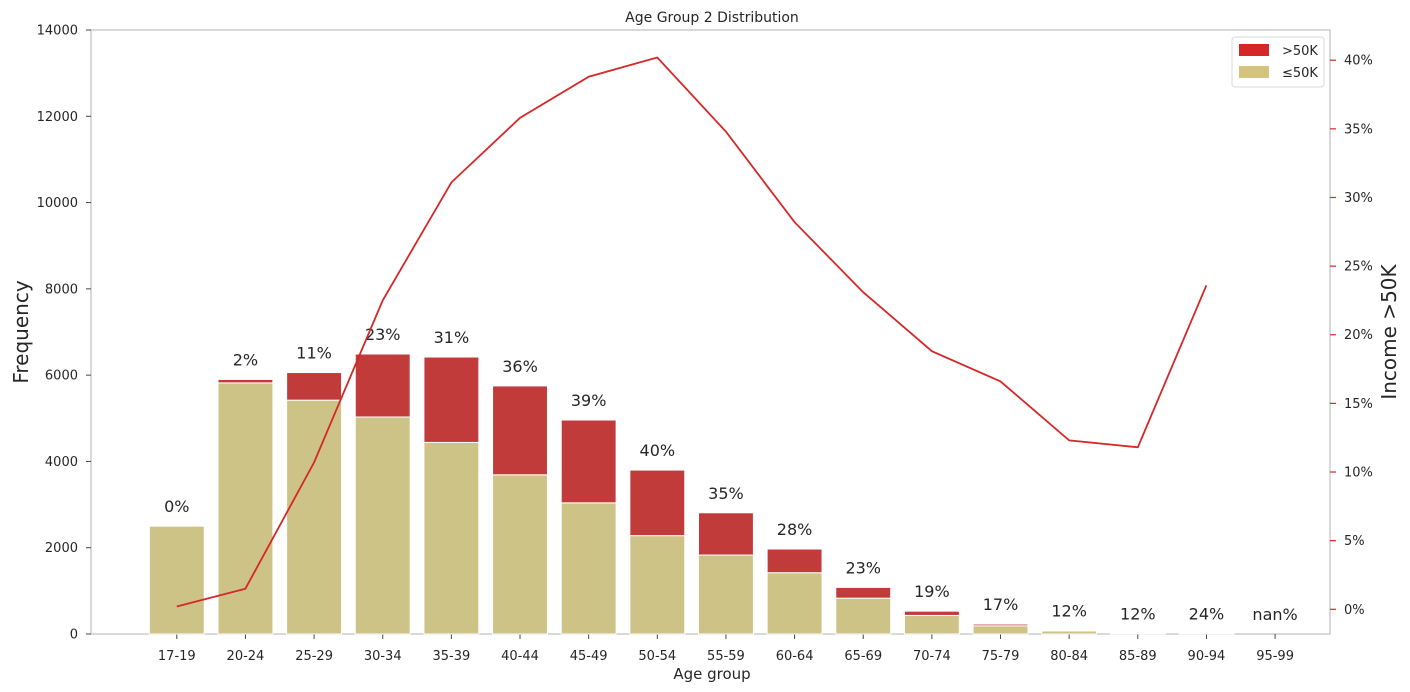 Image resolution: width=1410 pixels, height=692 pixels. What do you see at coordinates (1274, 614) in the screenshot?
I see `bar-percent-label: nan%` at bounding box center [1274, 614].